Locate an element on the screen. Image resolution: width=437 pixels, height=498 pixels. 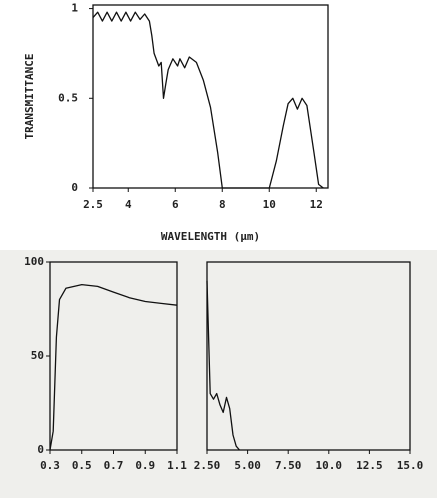
y-tick-label: 50 is located at coordinates (37, 355).